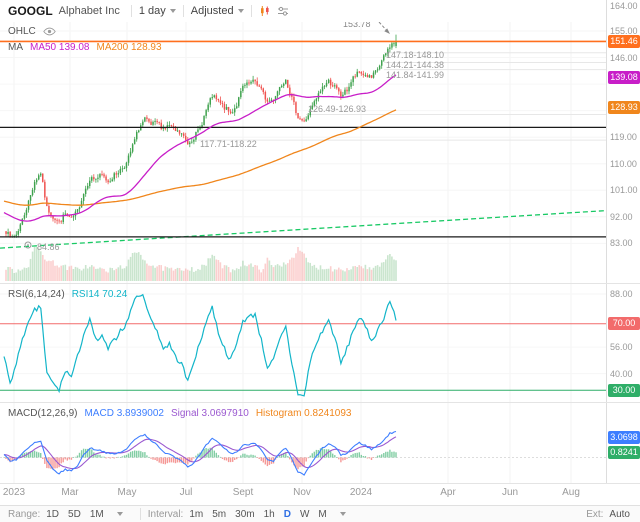 The width and height of the screenshot is (640, 522). Describe the element at coordinates (36, 294) in the screenshot. I see `rsi-name: RSI(6,14,24)` at that location.